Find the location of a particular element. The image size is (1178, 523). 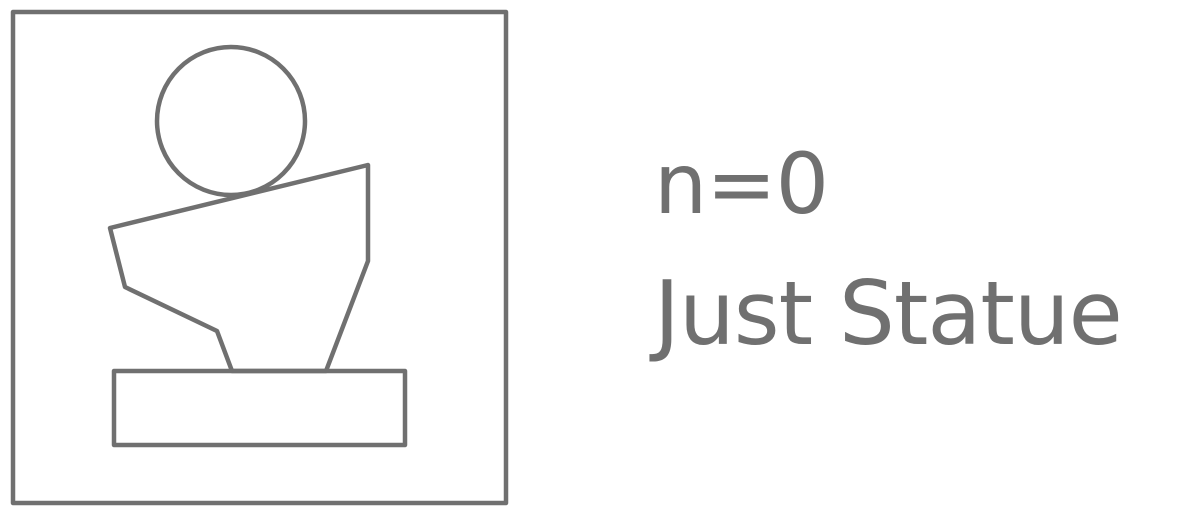

title-label: Just Statue is located at coordinates (888, 313).